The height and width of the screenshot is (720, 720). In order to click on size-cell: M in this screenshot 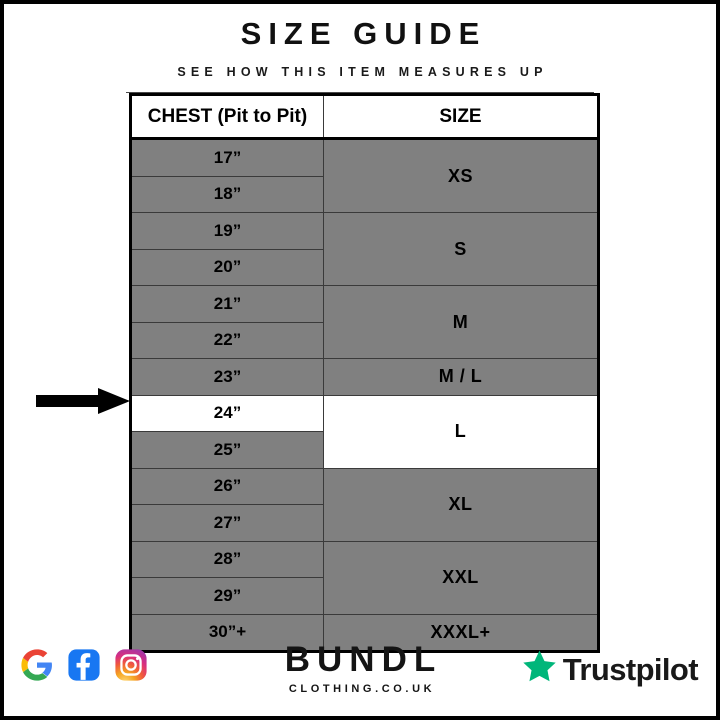, I will do `click(461, 322)`.